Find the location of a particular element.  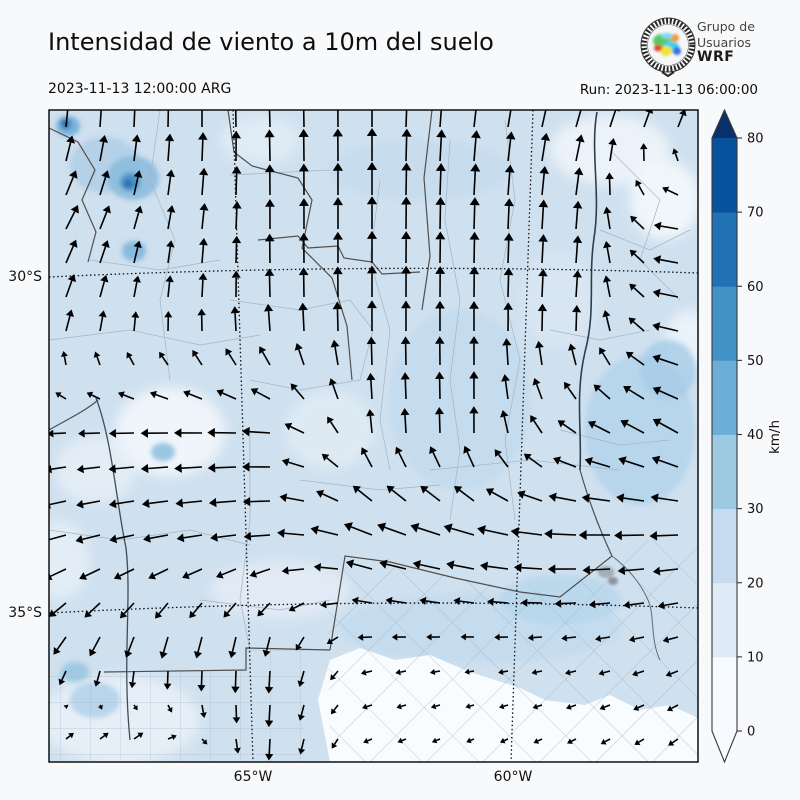

department-grid-lapampa is located at coordinates (177, 705).